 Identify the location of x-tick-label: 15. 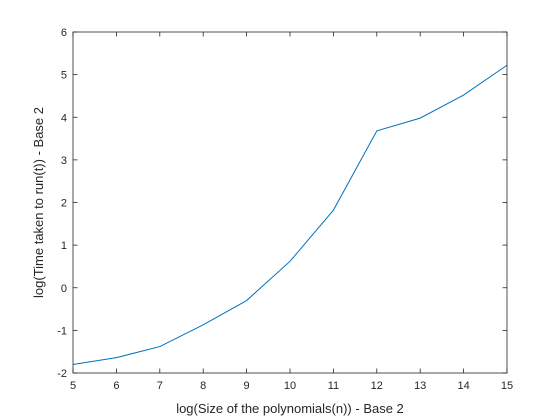
(507, 386).